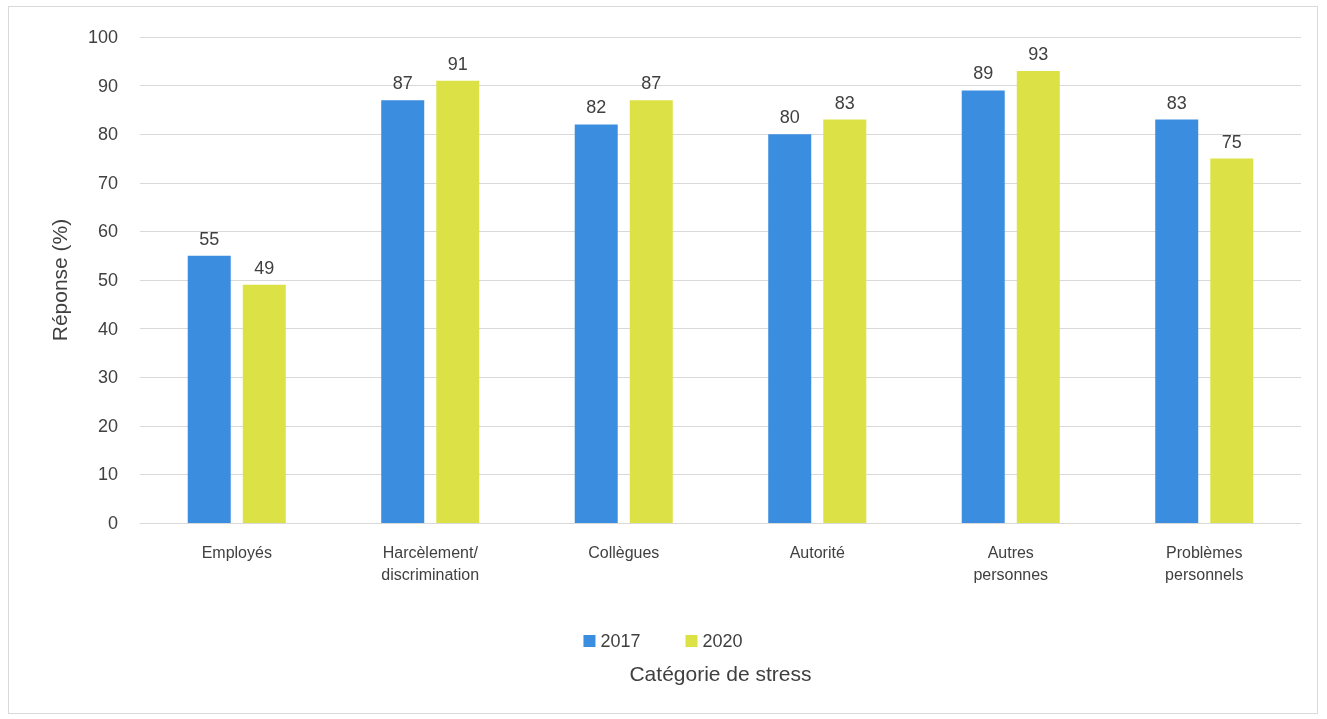 This screenshot has height=719, width=1327. Describe the element at coordinates (720, 673) in the screenshot. I see `x-axis-title: Catégorie de stress` at that location.